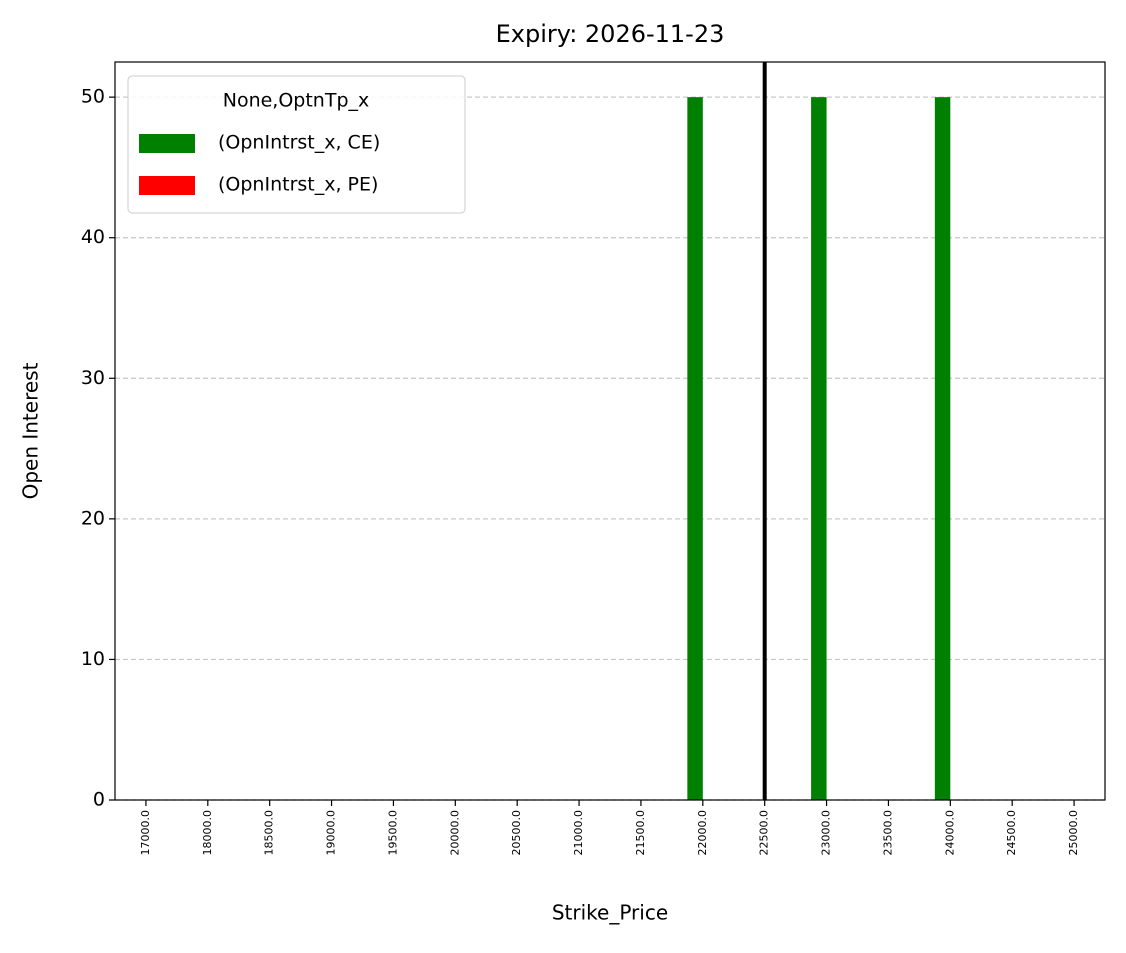 The height and width of the screenshot is (953, 1126). I want to click on x-tick-label: 18500.0, so click(269, 833).